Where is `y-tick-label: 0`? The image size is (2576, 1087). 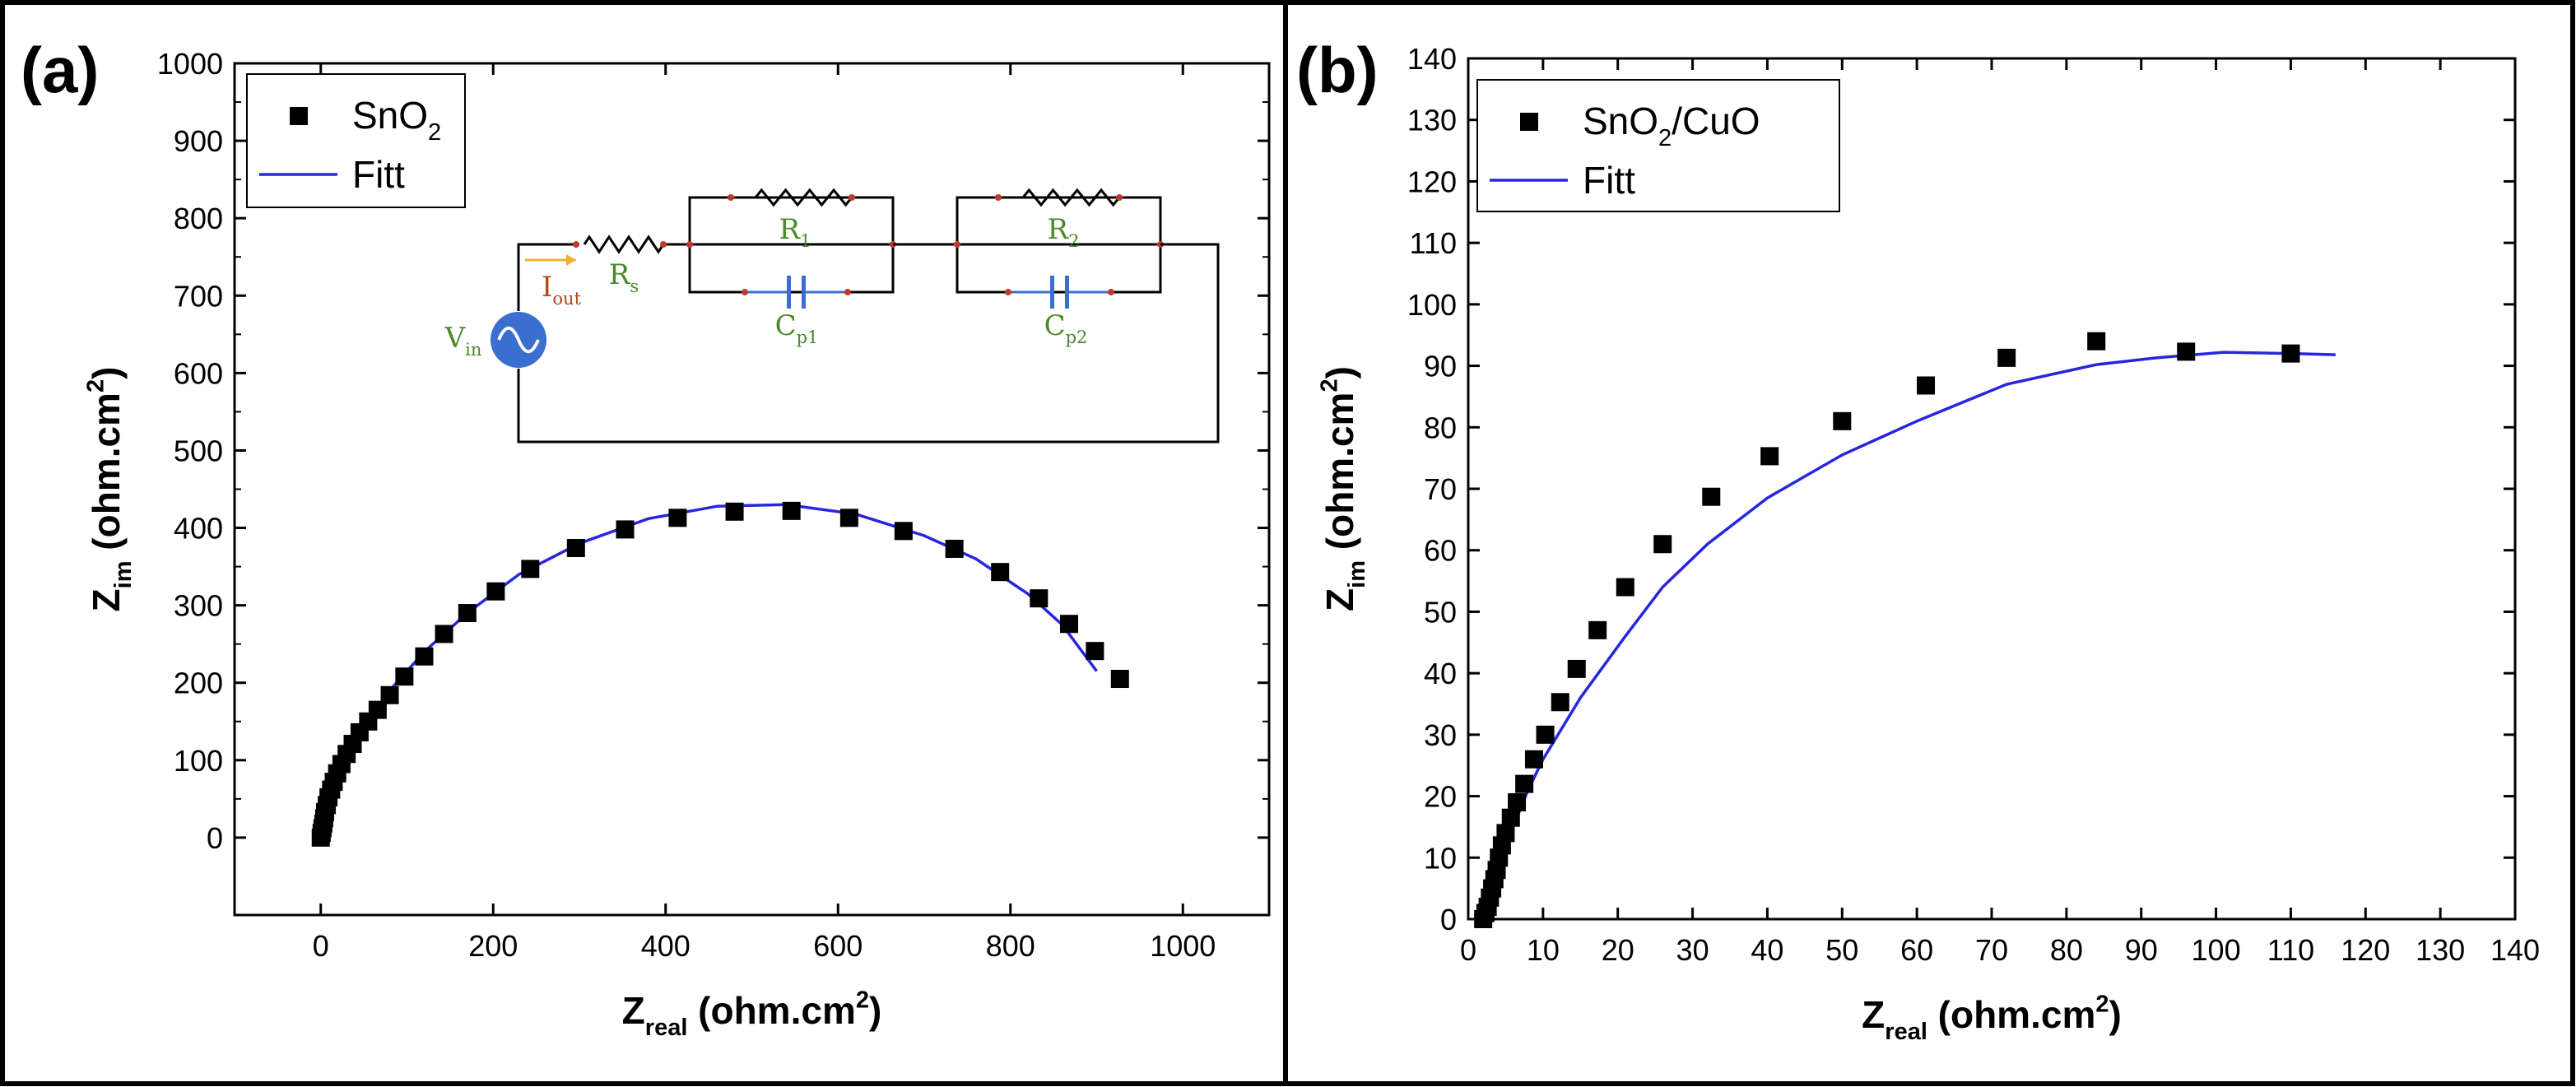
y-tick-label: 0 is located at coordinates (215, 838).